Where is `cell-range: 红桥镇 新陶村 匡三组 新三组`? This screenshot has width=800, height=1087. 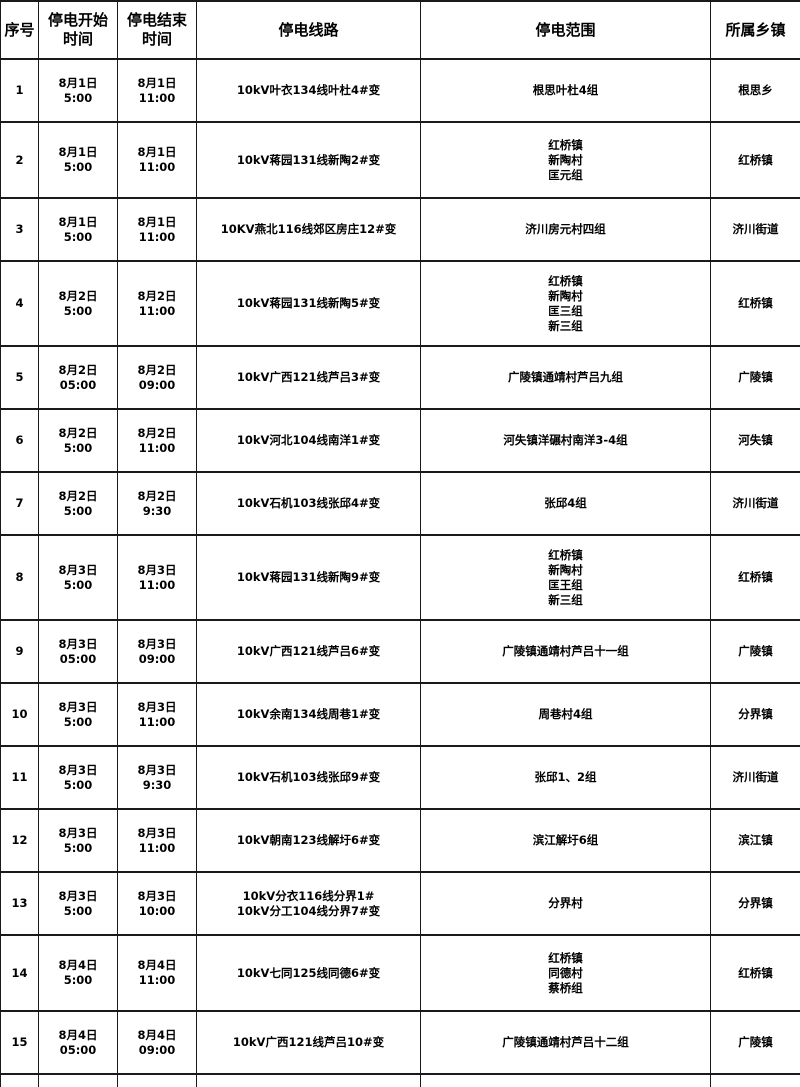 cell-range: 红桥镇 新陶村 匡三组 新三组 is located at coordinates (566, 303).